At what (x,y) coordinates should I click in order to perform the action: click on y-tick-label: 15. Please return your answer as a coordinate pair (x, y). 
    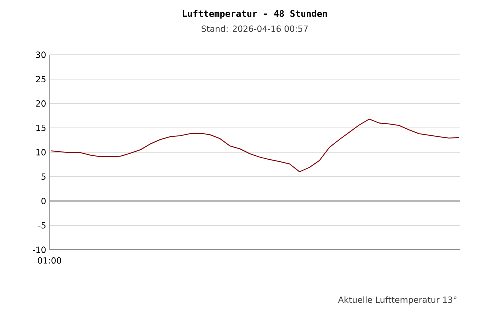
    Looking at the image, I should click on (41, 128).